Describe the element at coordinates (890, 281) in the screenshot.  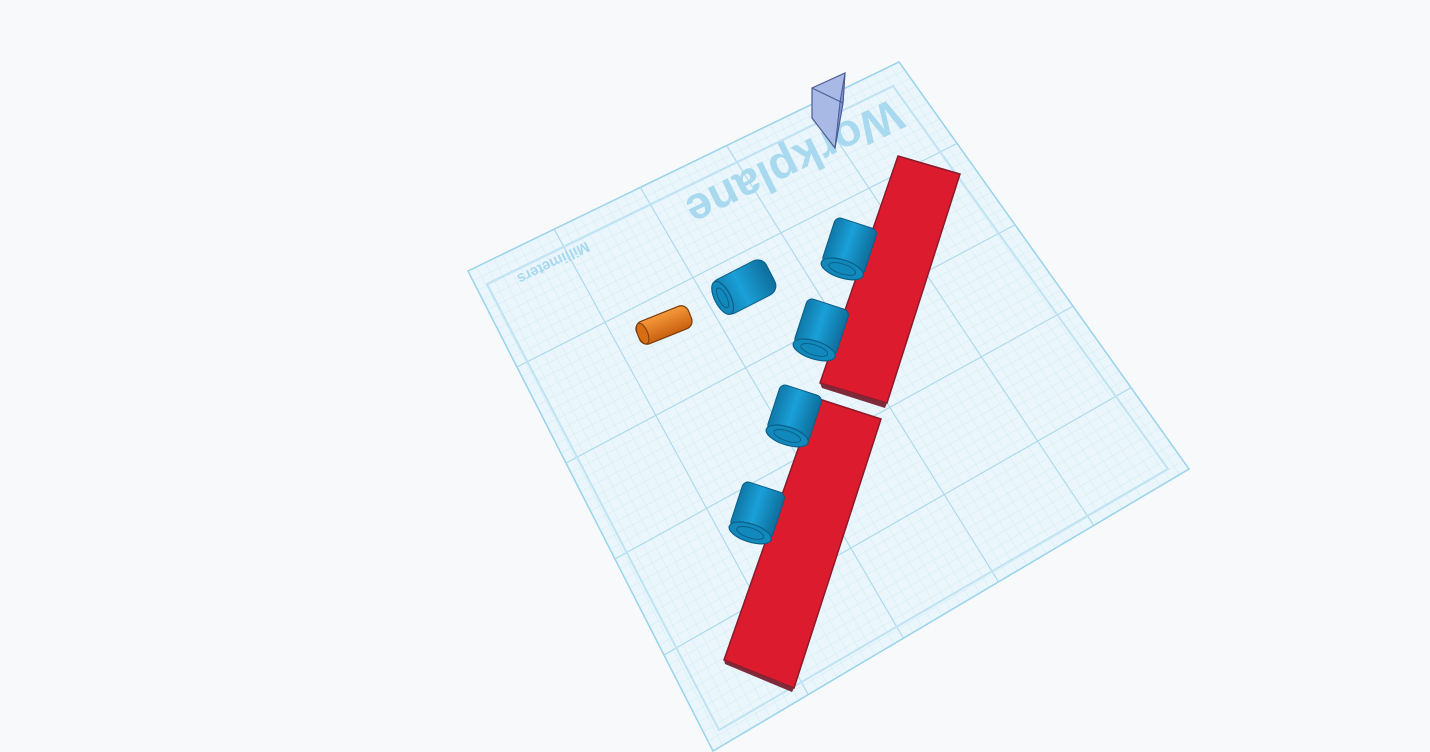
I see `red-box-upper` at that location.